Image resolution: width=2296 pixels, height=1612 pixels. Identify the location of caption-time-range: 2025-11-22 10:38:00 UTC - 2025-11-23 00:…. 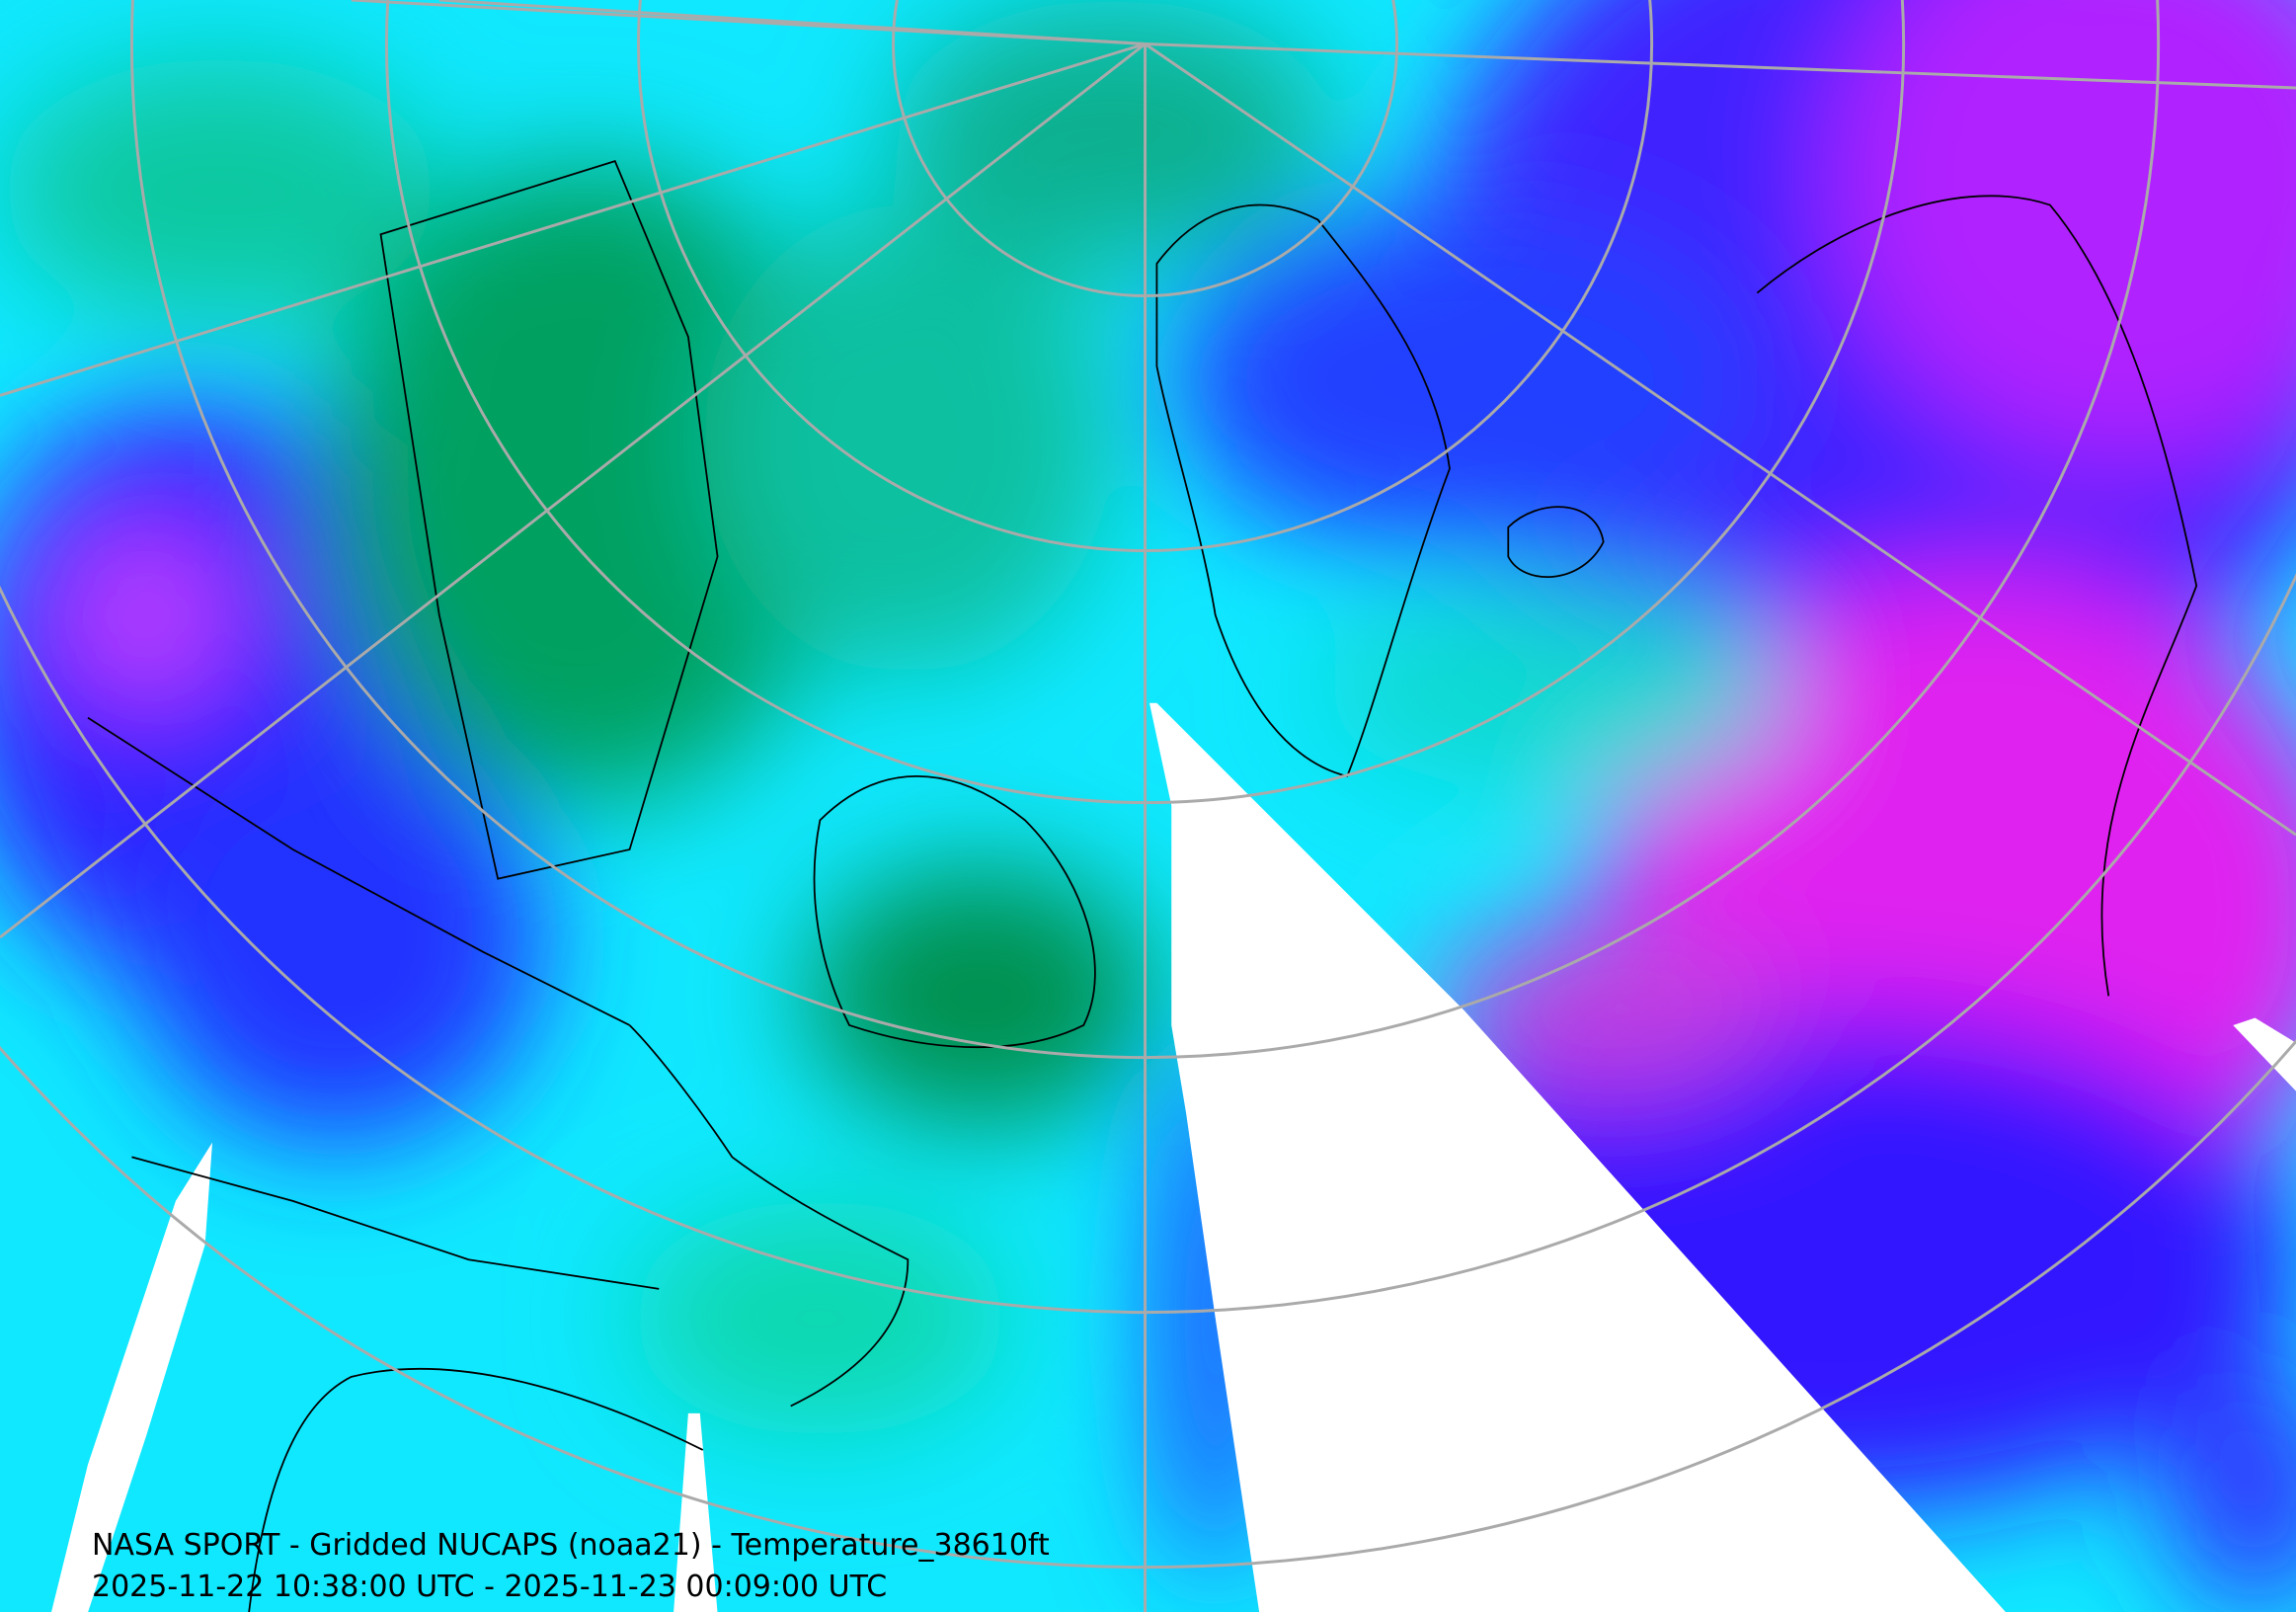
(490, 1587).